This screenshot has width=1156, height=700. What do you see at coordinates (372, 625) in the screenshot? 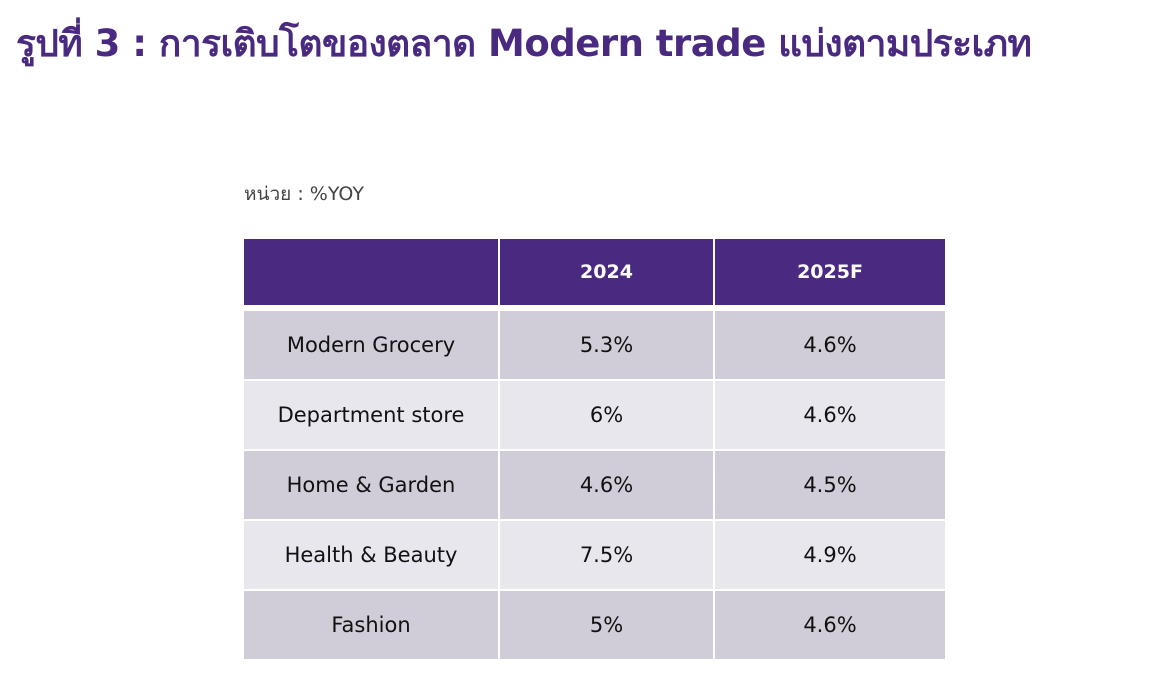
I see `category-cell: Fashion` at bounding box center [372, 625].